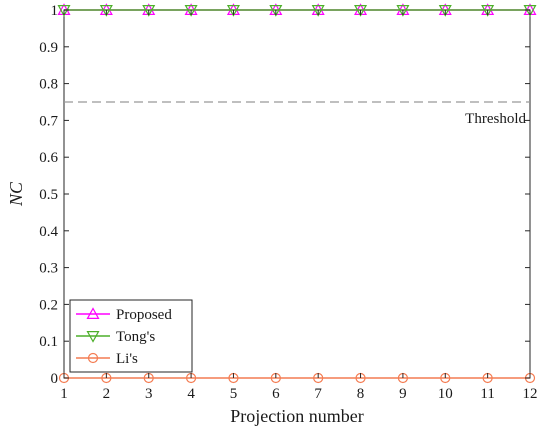 The width and height of the screenshot is (550, 441). What do you see at coordinates (107, 394) in the screenshot?
I see `x-tick-label: 2` at bounding box center [107, 394].